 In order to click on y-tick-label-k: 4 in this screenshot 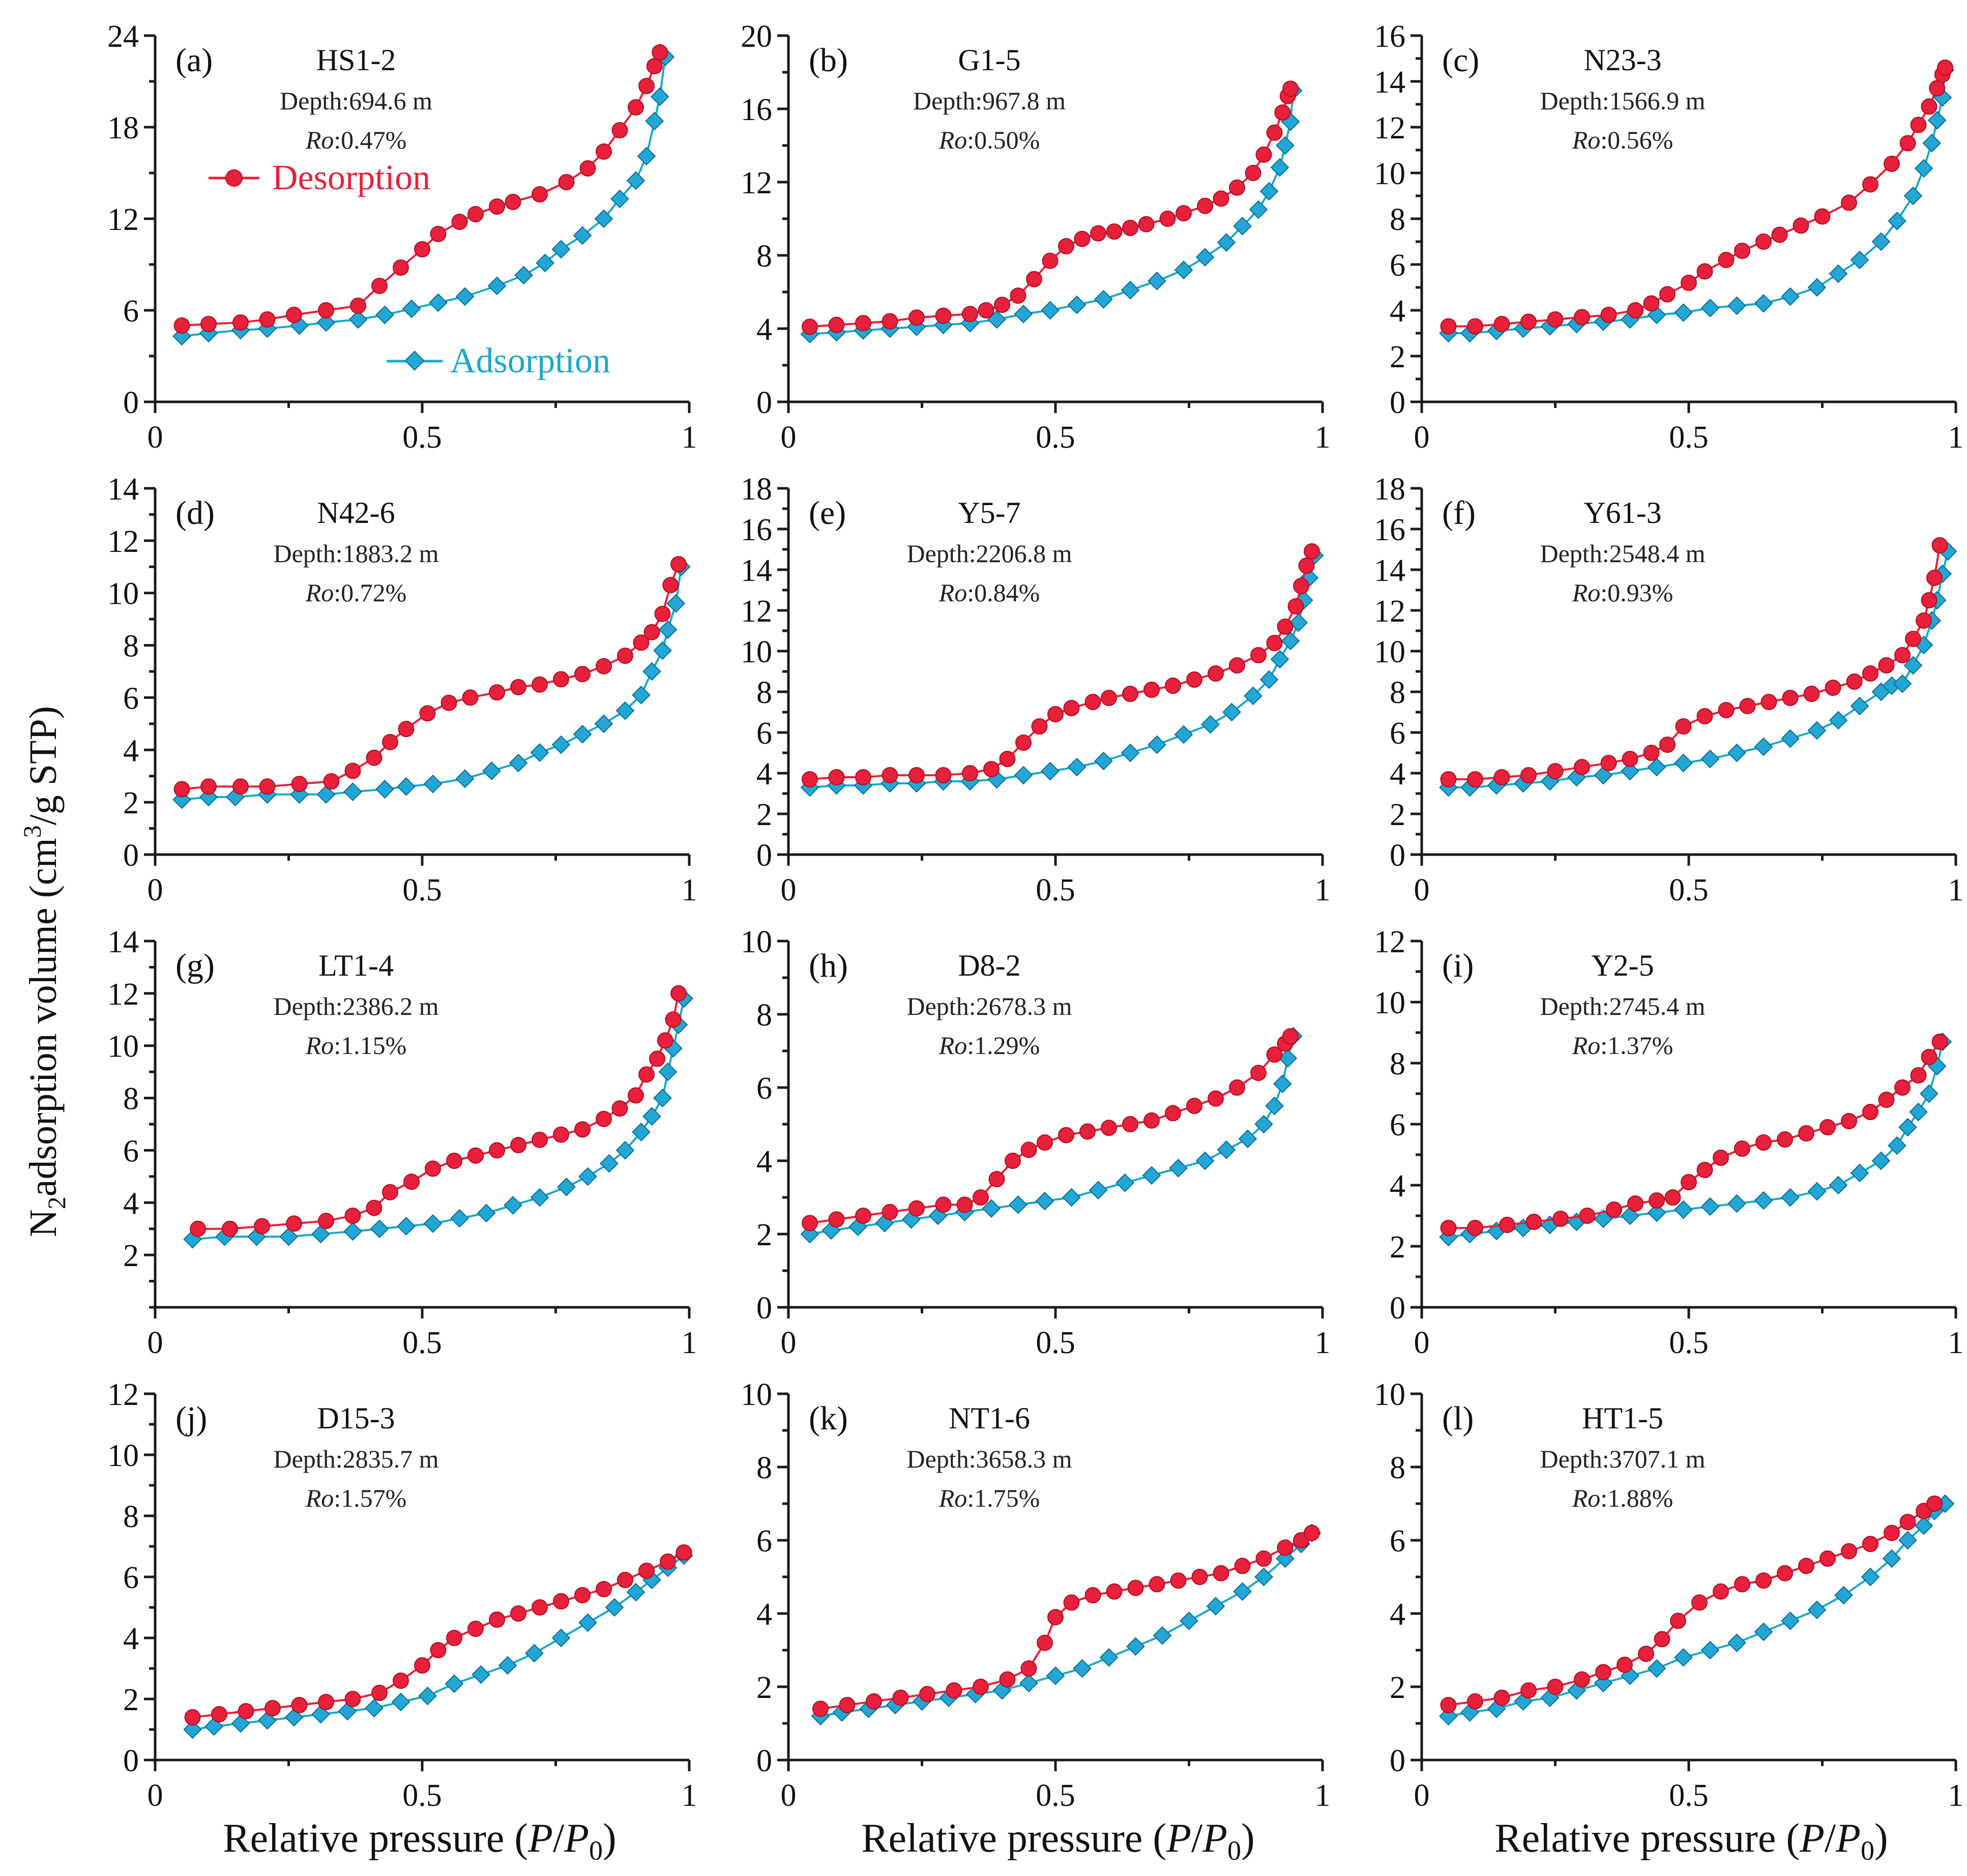, I will do `click(764, 1614)`.